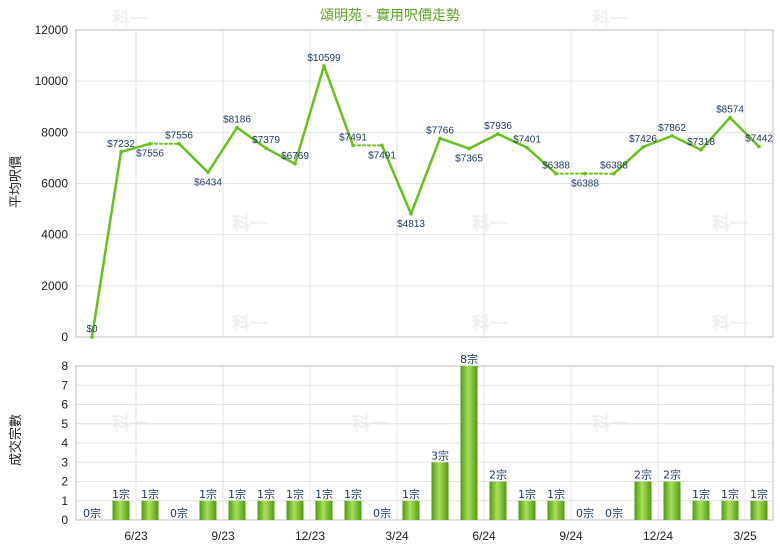 The image size is (780, 550). I want to click on transaction-count-label: 8宗, so click(469, 359).